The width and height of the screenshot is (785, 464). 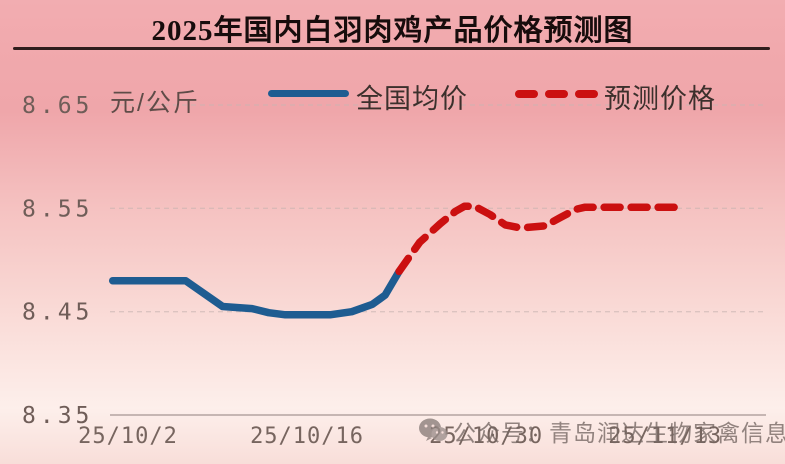 I want to click on watermark: 公众号：青岛润达生物家禽信息, so click(x=601, y=431).